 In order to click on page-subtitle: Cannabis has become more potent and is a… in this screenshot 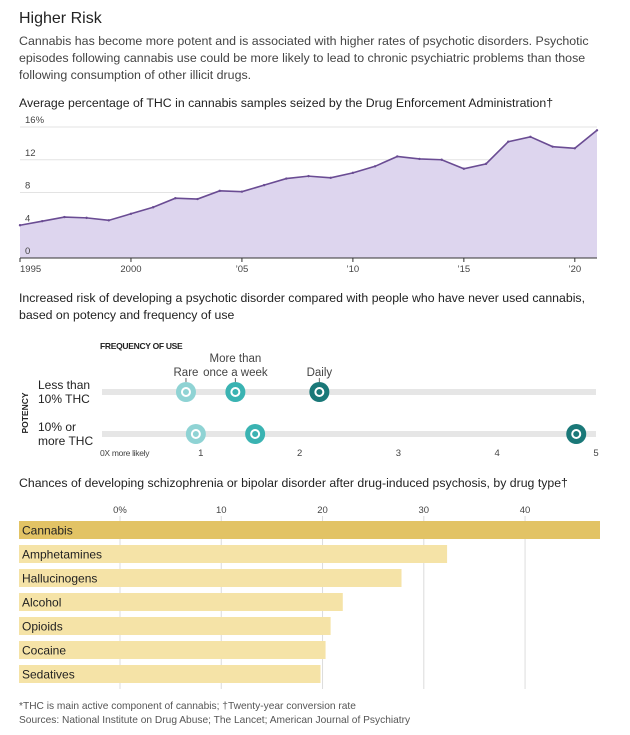, I will do `click(304, 58)`.